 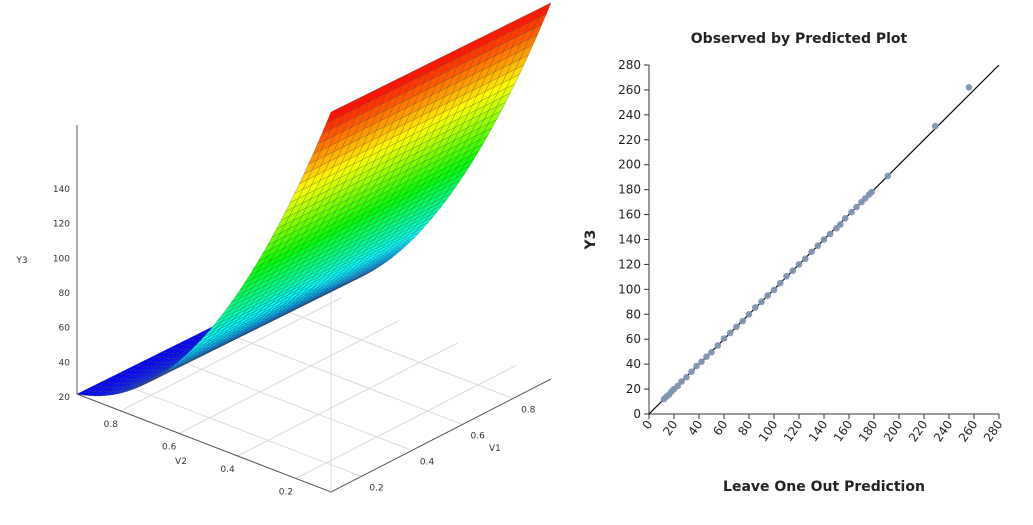 What do you see at coordinates (65, 398) in the screenshot?
I see `y3-tick-label: 20` at bounding box center [65, 398].